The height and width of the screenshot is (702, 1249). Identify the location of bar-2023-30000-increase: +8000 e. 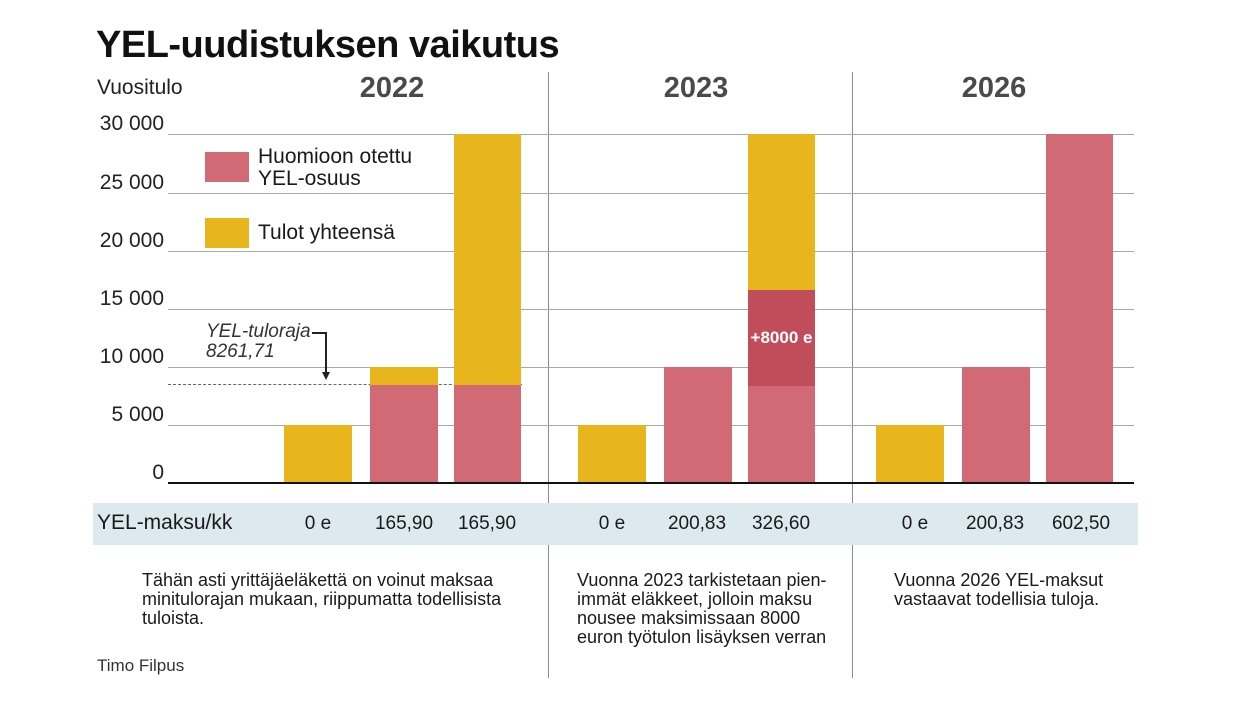
(781, 338).